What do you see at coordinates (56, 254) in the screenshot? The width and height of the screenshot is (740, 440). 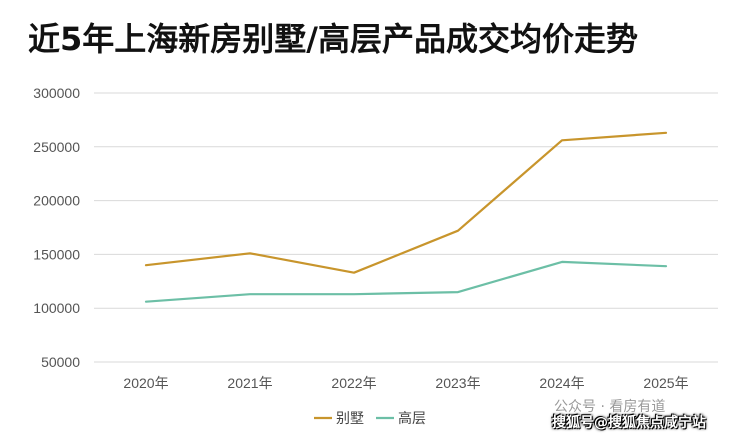 I see `y-tick-label: 150000` at bounding box center [56, 254].